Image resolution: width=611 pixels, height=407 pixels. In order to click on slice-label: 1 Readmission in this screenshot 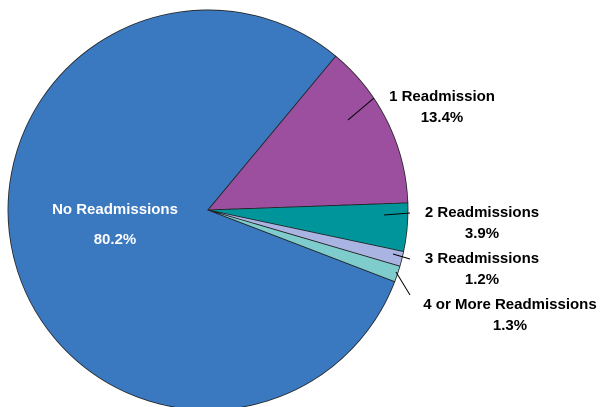, I will do `click(442, 96)`.